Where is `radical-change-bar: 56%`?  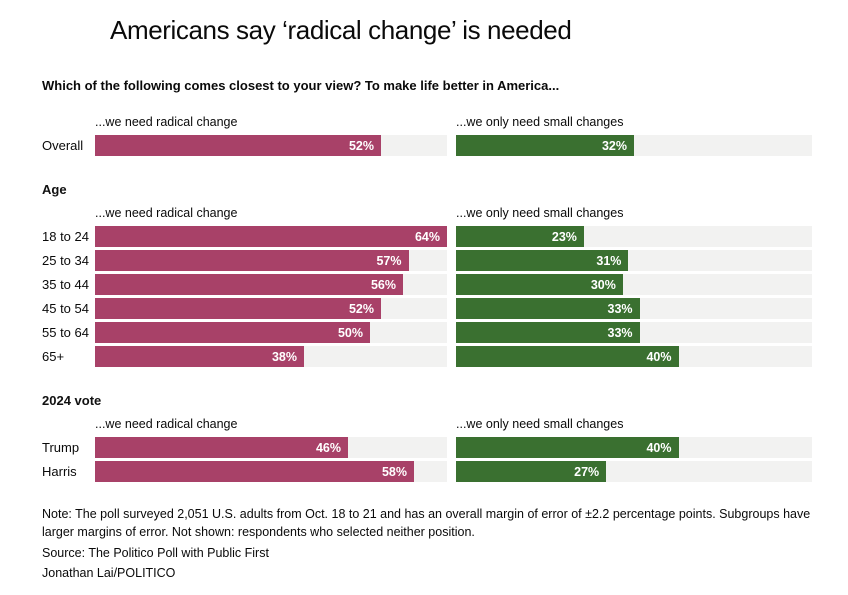
radical-change-bar: 56% is located at coordinates (249, 284).